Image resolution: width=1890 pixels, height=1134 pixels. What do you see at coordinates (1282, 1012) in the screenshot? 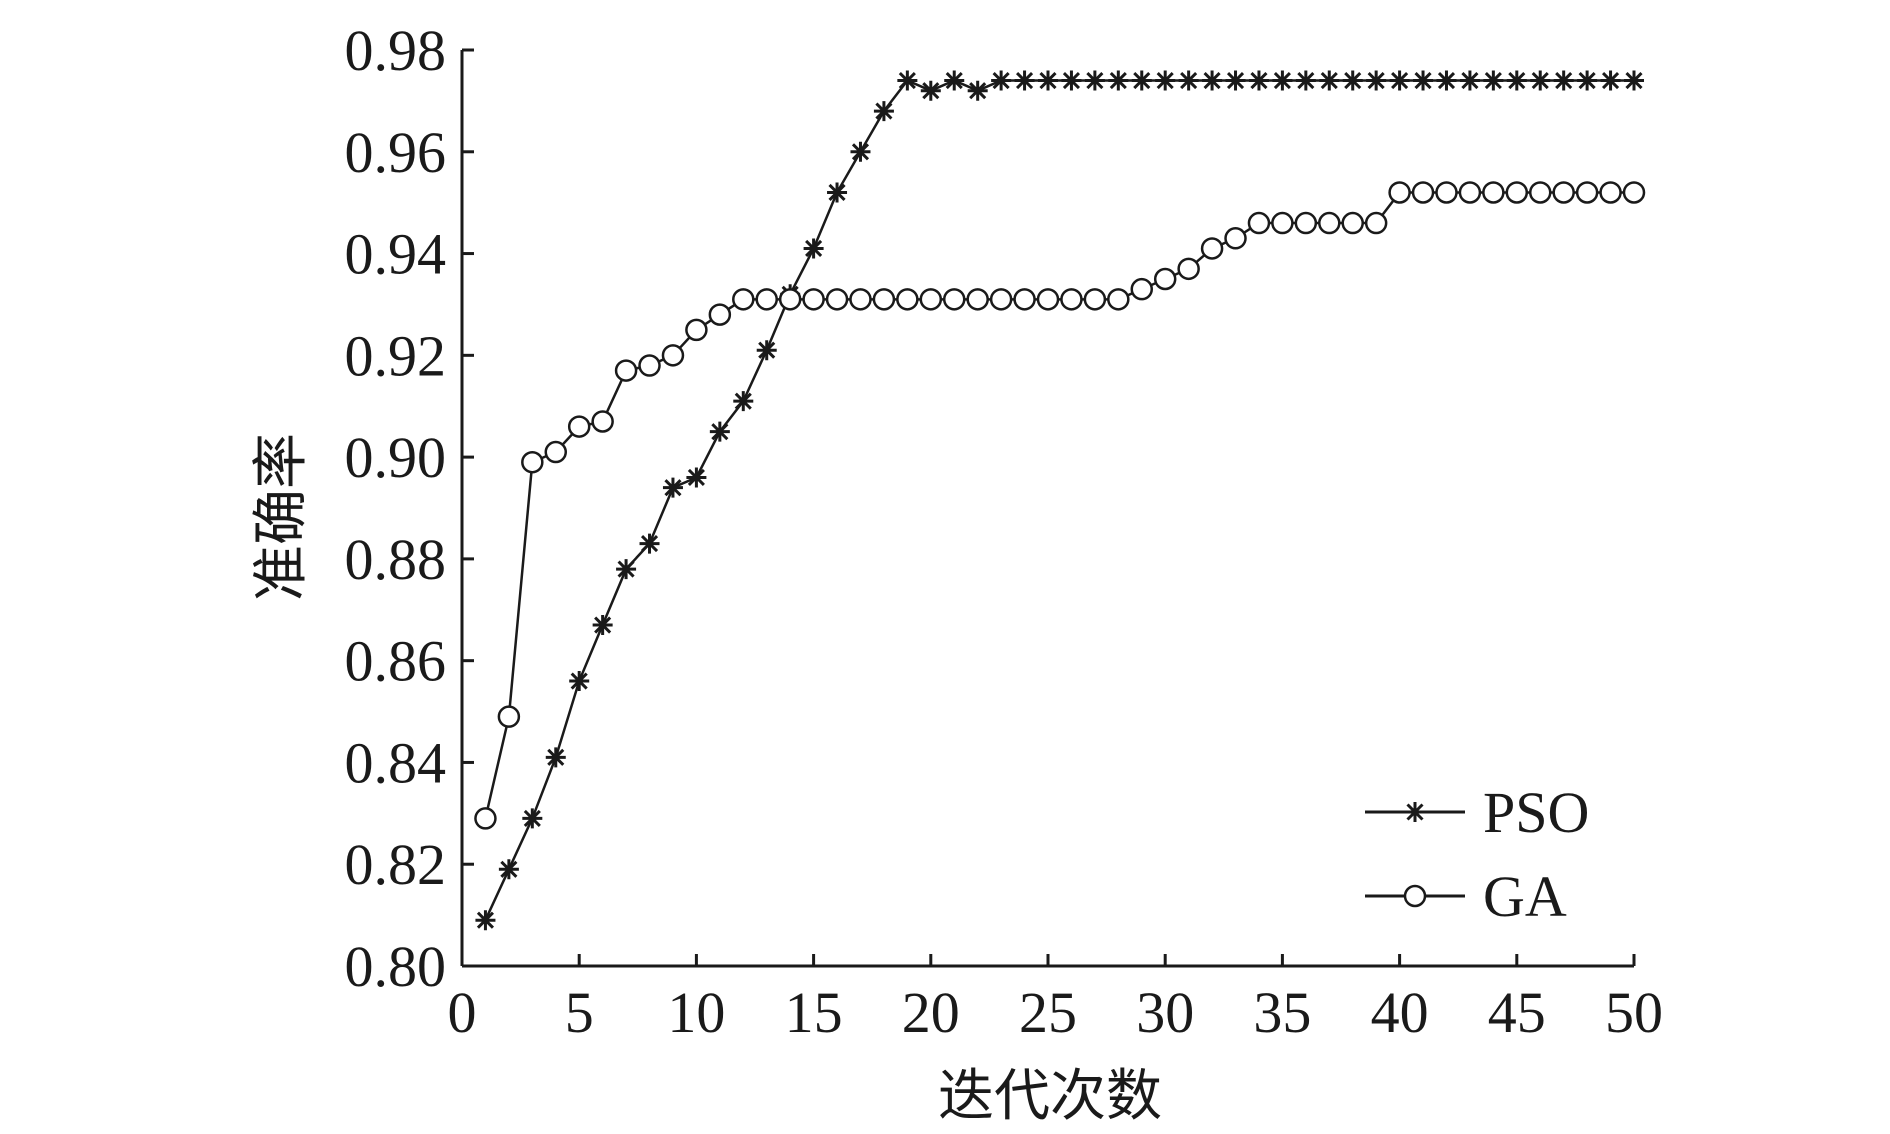
I see `x-tick-label: 35` at bounding box center [1282, 1012].